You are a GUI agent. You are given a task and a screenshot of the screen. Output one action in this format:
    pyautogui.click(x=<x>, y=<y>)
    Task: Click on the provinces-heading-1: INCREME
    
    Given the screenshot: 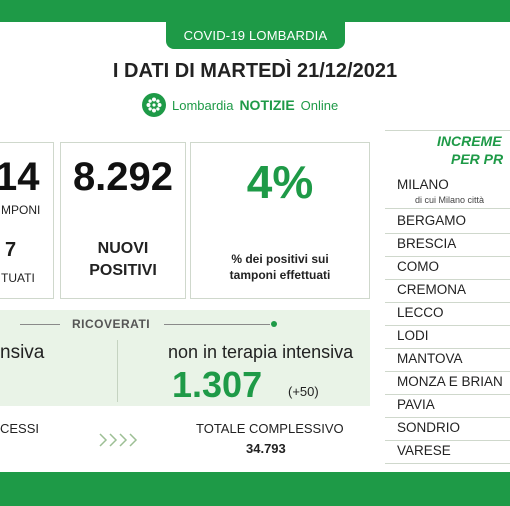 What is the action you would take?
    pyautogui.click(x=469, y=141)
    